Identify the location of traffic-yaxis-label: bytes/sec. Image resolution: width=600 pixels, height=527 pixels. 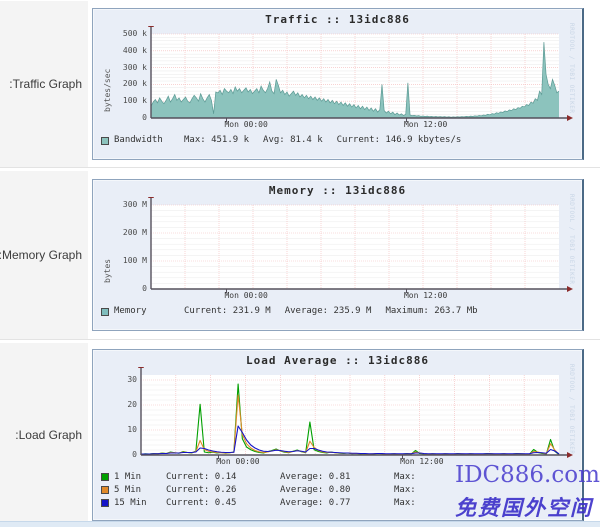
(107, 90).